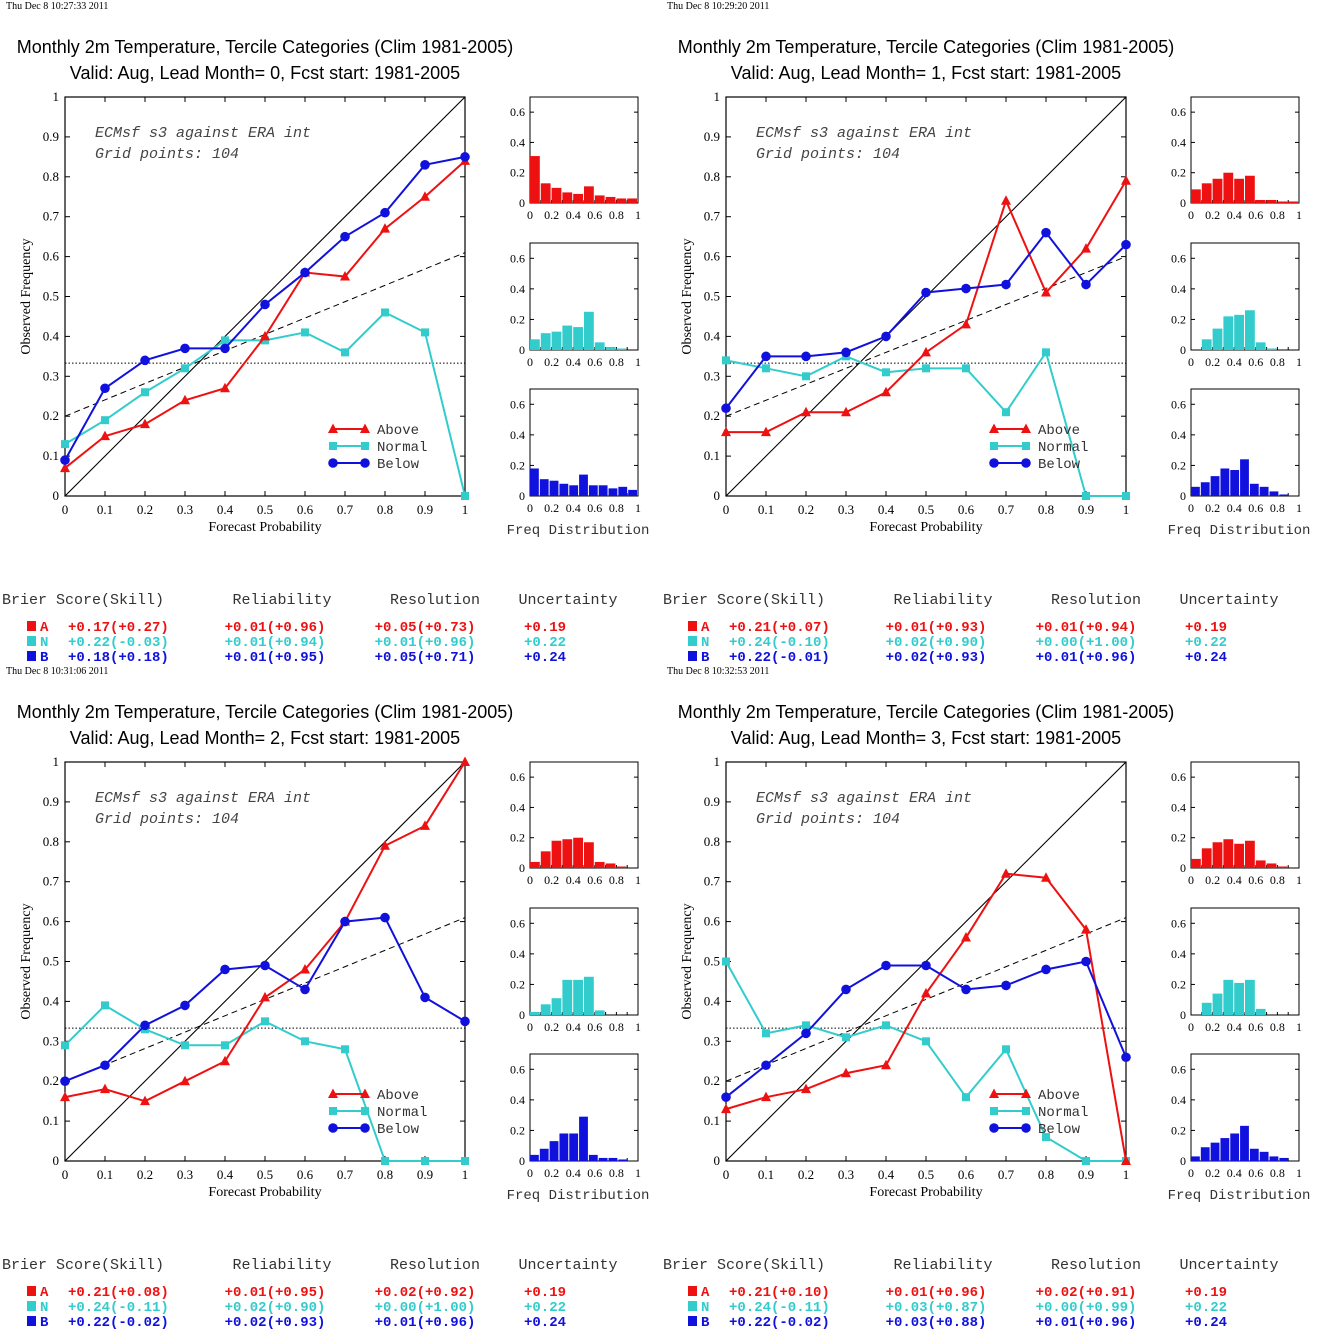  I want to click on score-header: Reliability, so click(942, 600).